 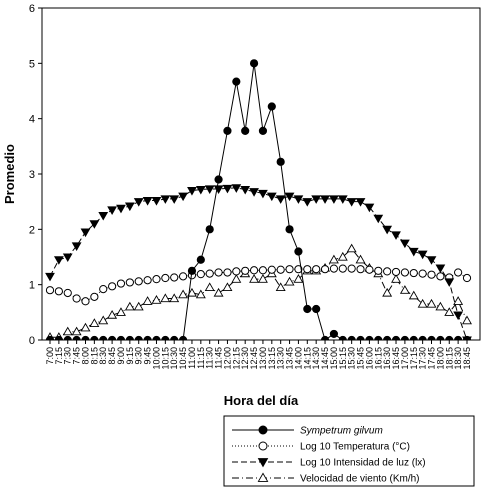 I want to click on x-tick-label: 18:15, so click(x=449, y=358).